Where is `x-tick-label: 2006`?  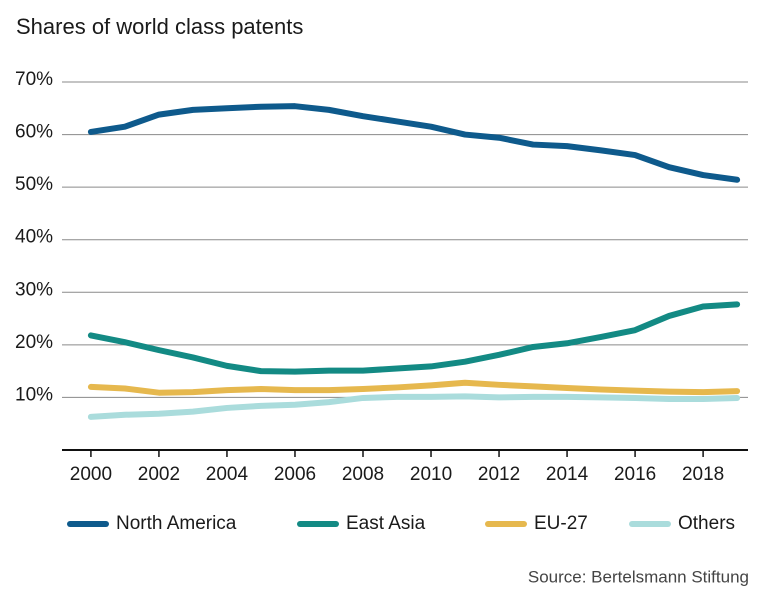
x-tick-label: 2006 is located at coordinates (295, 474).